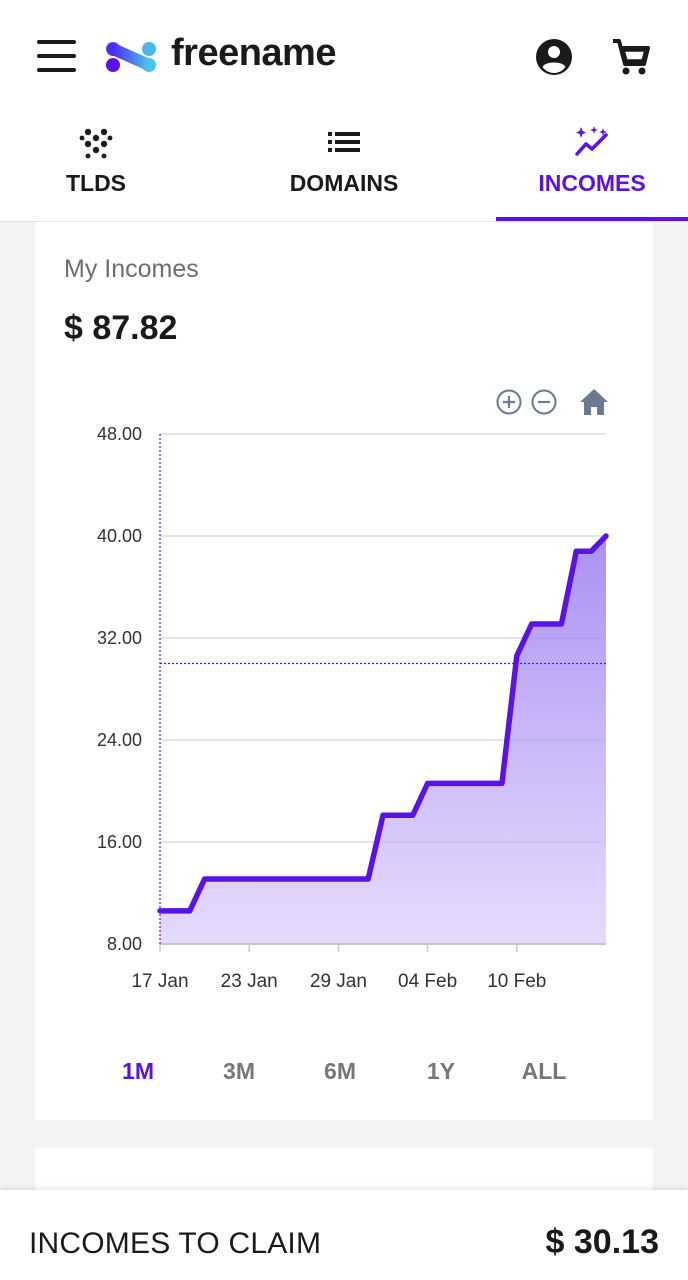  I want to click on claim-amount: $ 30.13, so click(602, 1242).